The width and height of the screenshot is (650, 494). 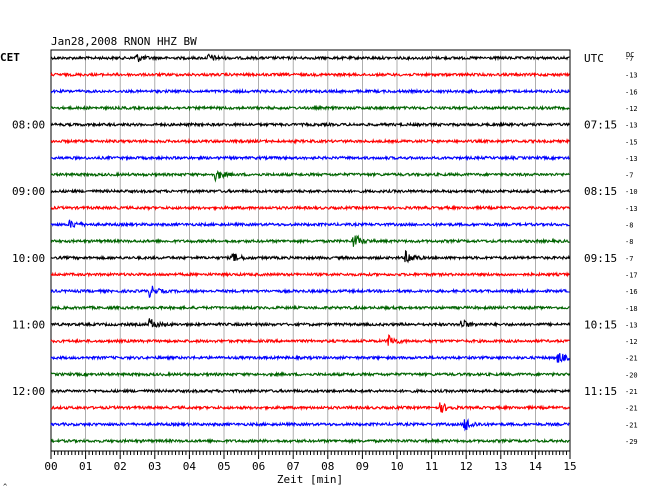 I want to click on left-hour-label: 11:00, so click(x=28, y=324).